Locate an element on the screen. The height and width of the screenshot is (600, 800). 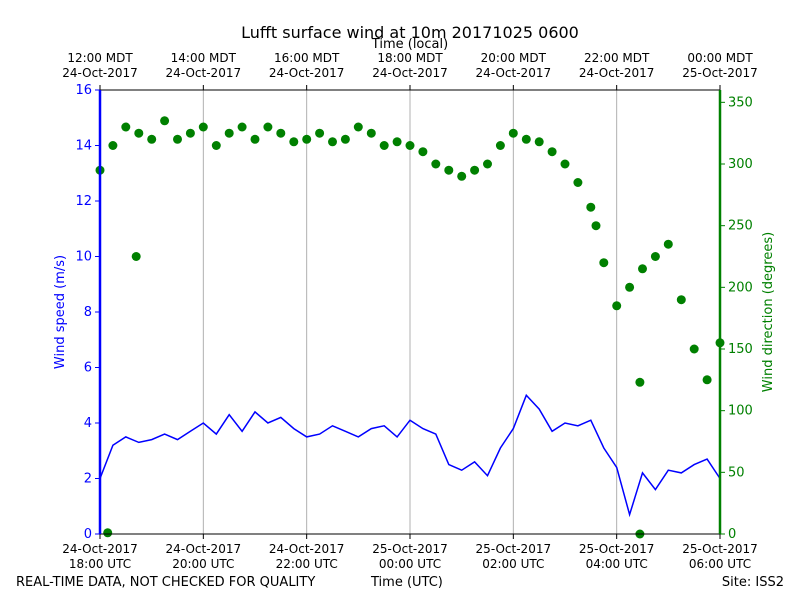
right-axis-ticks: 0 50 100 150 200 250 300 350 is located at coordinates (736, 318).